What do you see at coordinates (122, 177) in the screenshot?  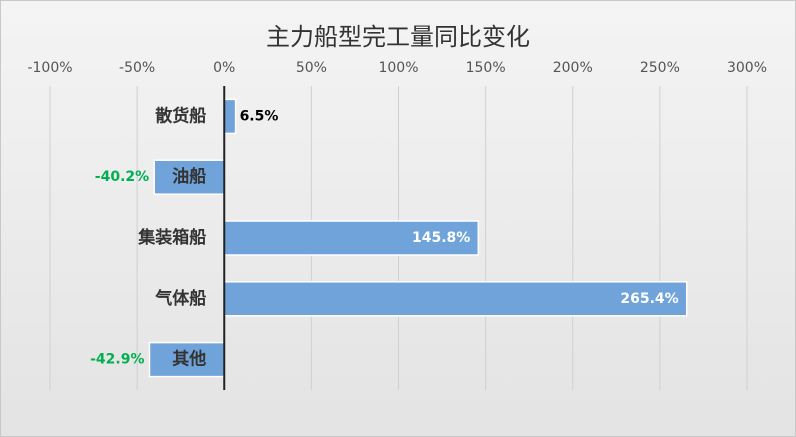 I see `value-label: -40.2%` at bounding box center [122, 177].